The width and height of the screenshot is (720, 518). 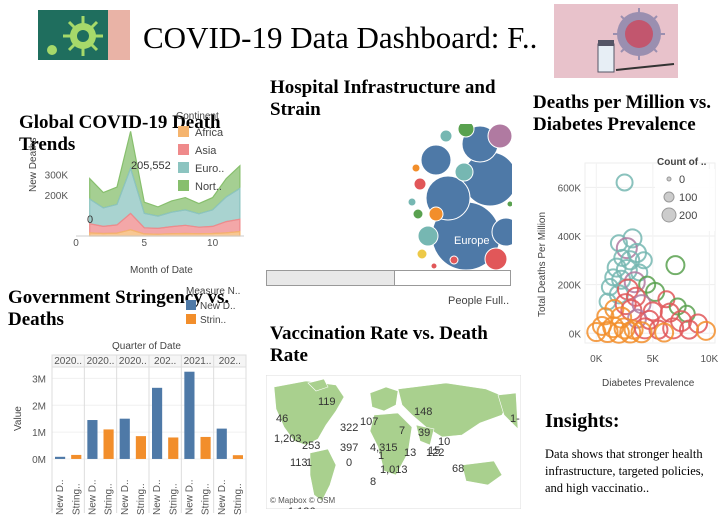 What do you see at coordinates (420, 184) in the screenshot?
I see `bubble-b12` at bounding box center [420, 184].